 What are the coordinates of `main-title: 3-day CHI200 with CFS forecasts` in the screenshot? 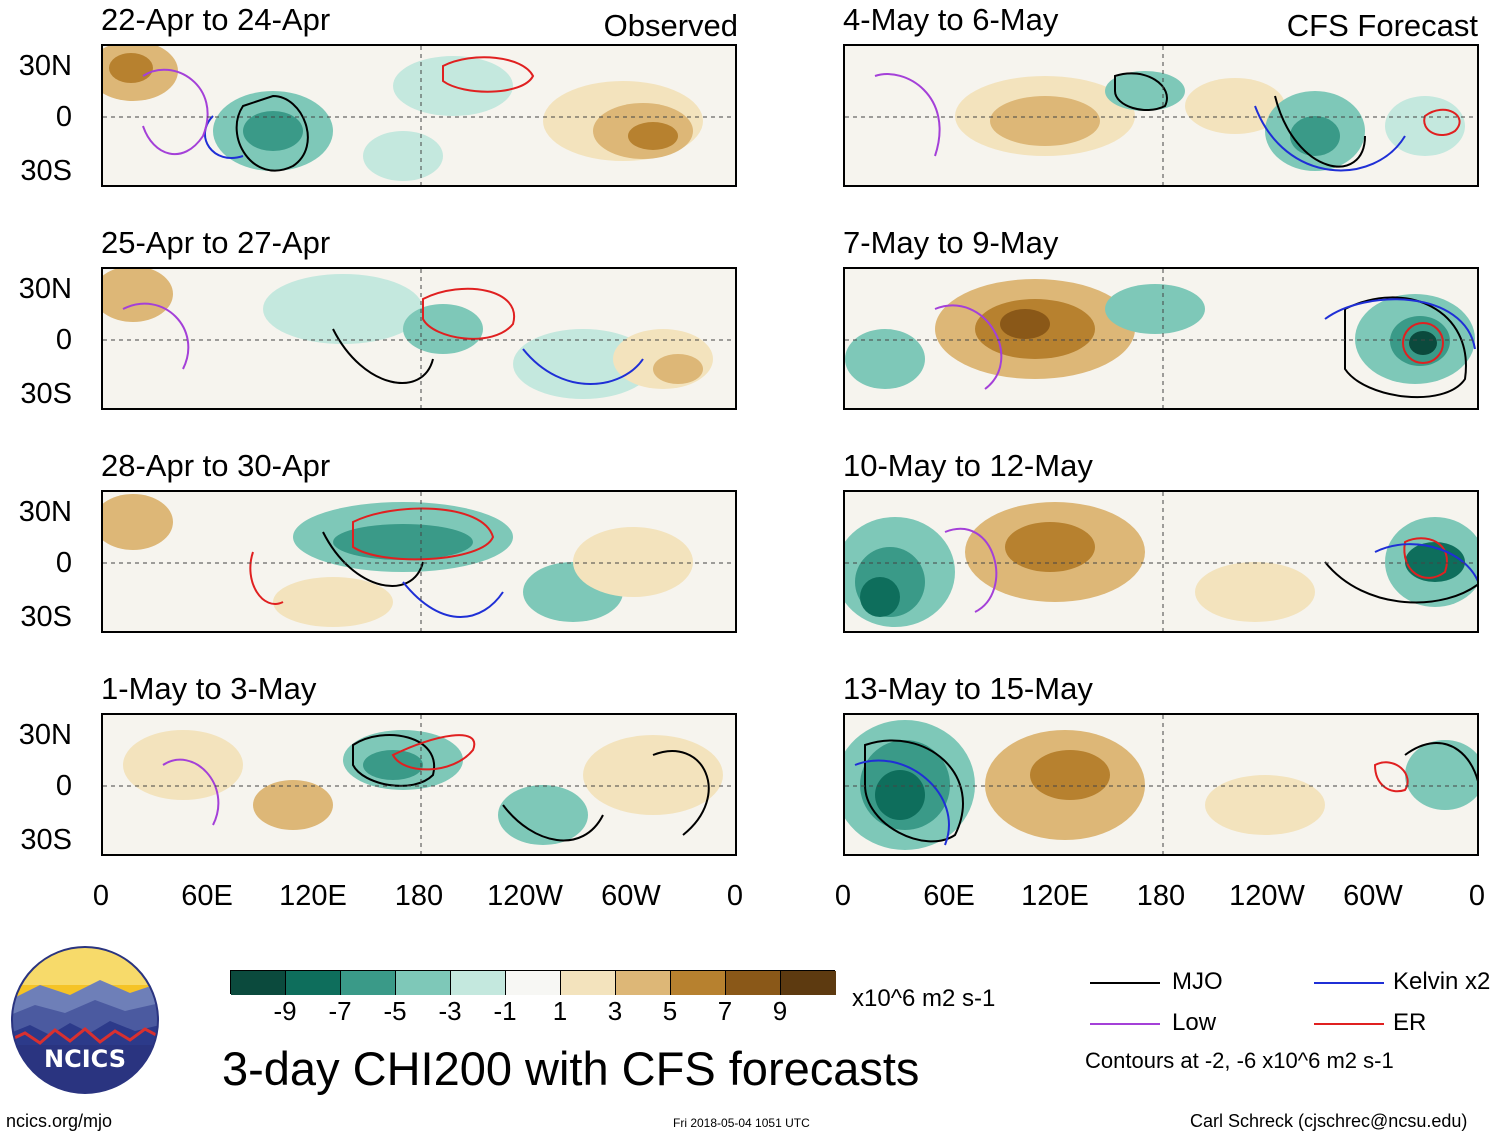 It's located at (571, 1068).